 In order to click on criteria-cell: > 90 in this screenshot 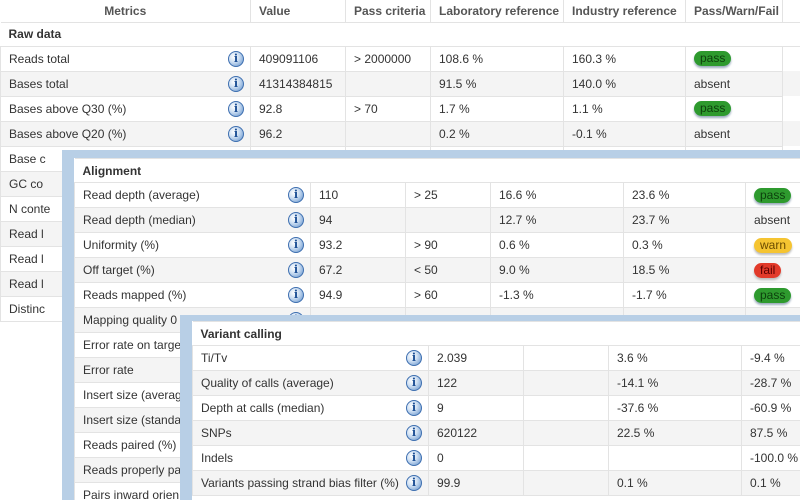, I will do `click(448, 245)`.